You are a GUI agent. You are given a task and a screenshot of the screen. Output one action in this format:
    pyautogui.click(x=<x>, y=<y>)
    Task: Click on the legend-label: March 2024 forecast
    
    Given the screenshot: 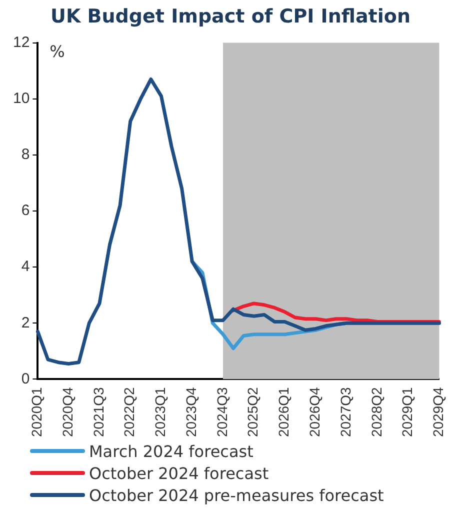 What is the action you would take?
    pyautogui.click(x=171, y=451)
    